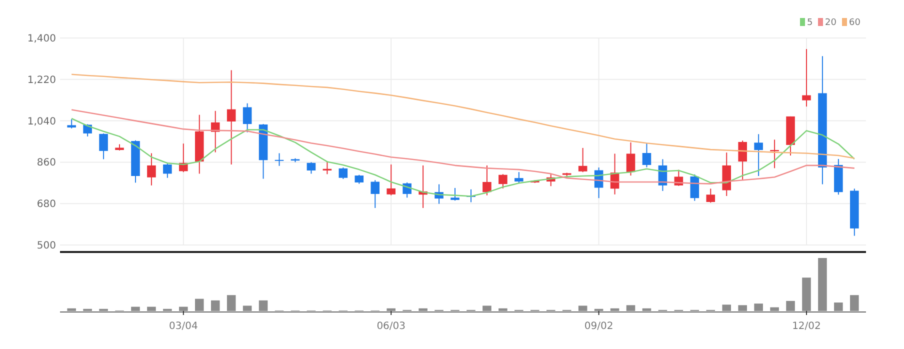 The image size is (904, 349). What do you see at coordinates (46, 246) in the screenshot?
I see `y-tick-label: 500` at bounding box center [46, 246].